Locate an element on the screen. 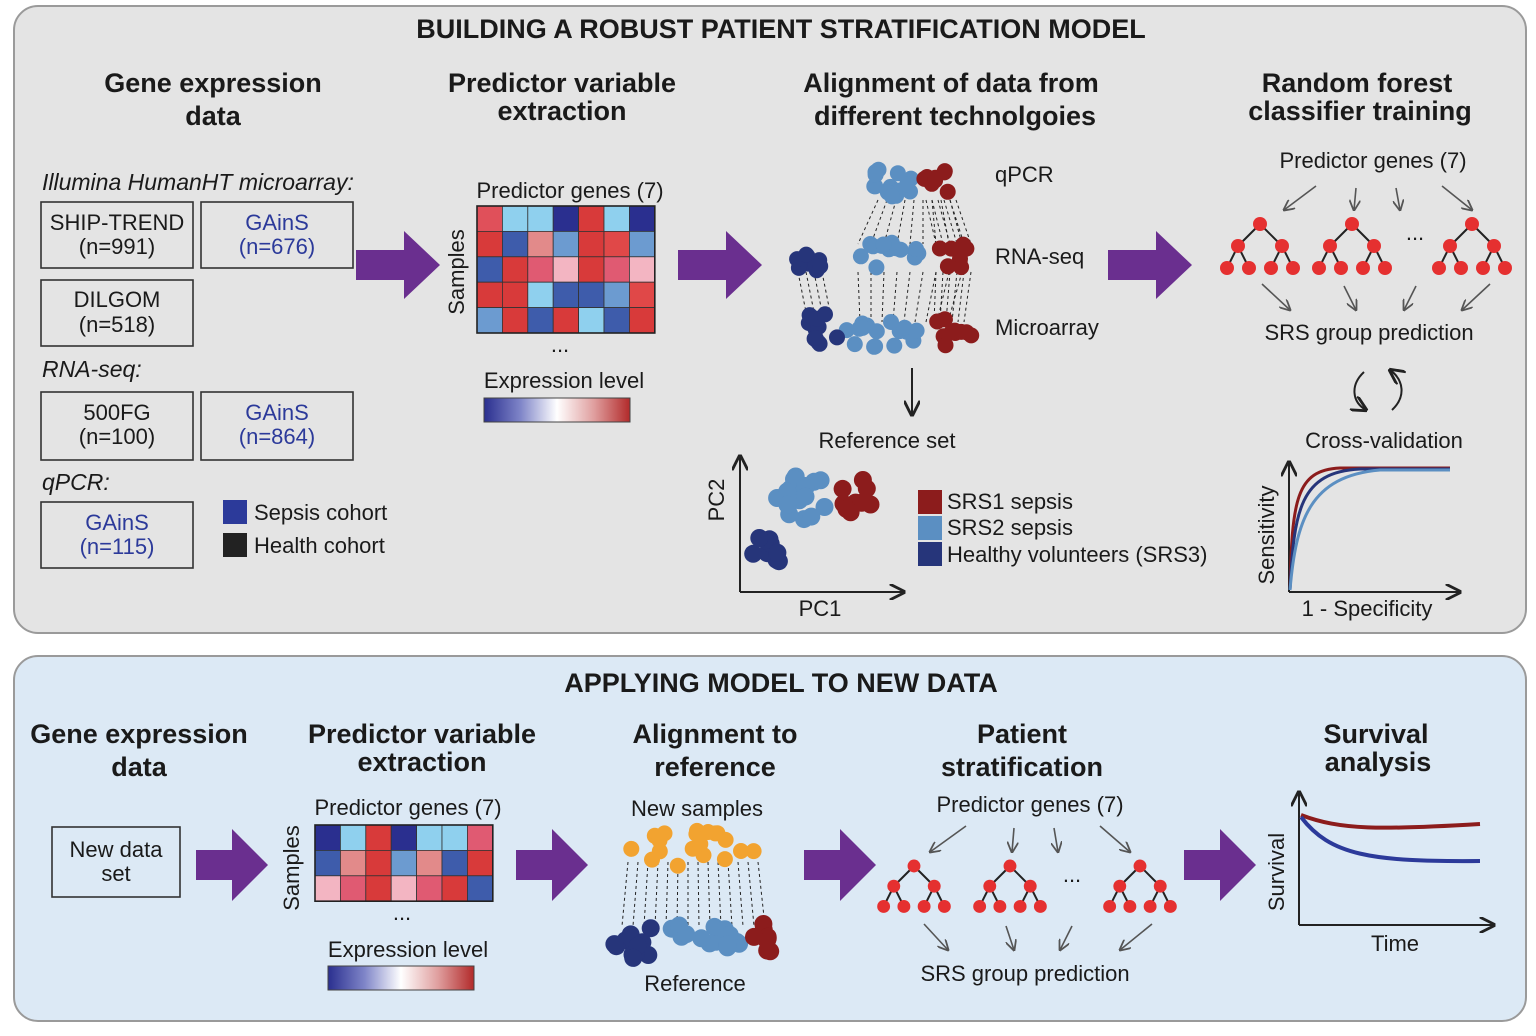 This screenshot has height=1036, width=1536. top-rf-prediction: SRS group prediction is located at coordinates (1368, 332).